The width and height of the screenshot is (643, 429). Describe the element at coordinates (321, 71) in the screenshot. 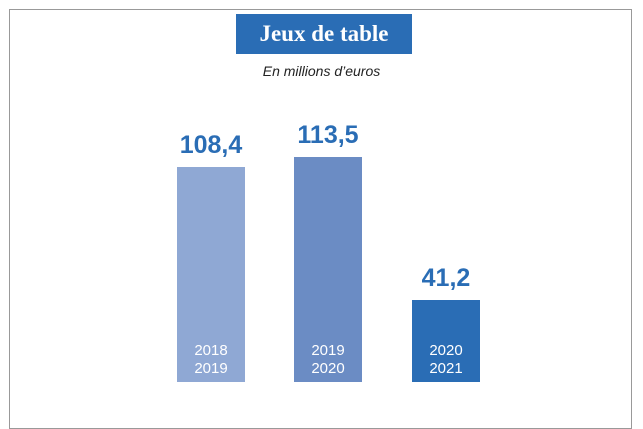

I see `chart-subtitle: En millions d’euros` at that location.